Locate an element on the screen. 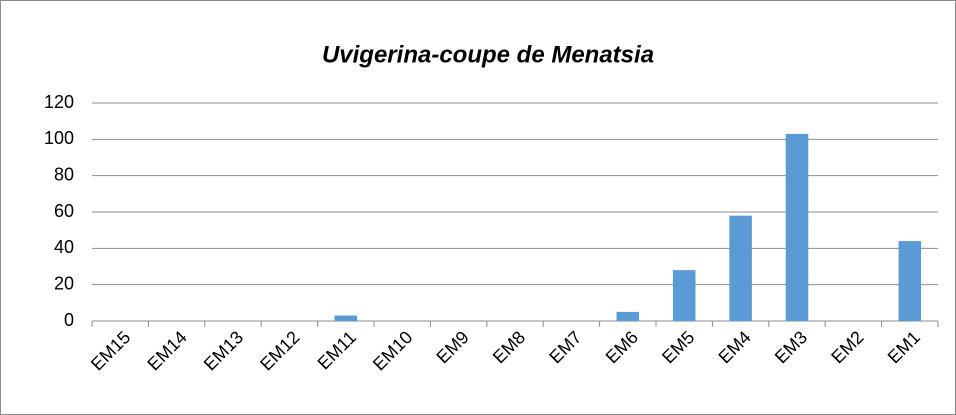 This screenshot has height=415, width=956. y-tick-label: 80 is located at coordinates (64, 174).